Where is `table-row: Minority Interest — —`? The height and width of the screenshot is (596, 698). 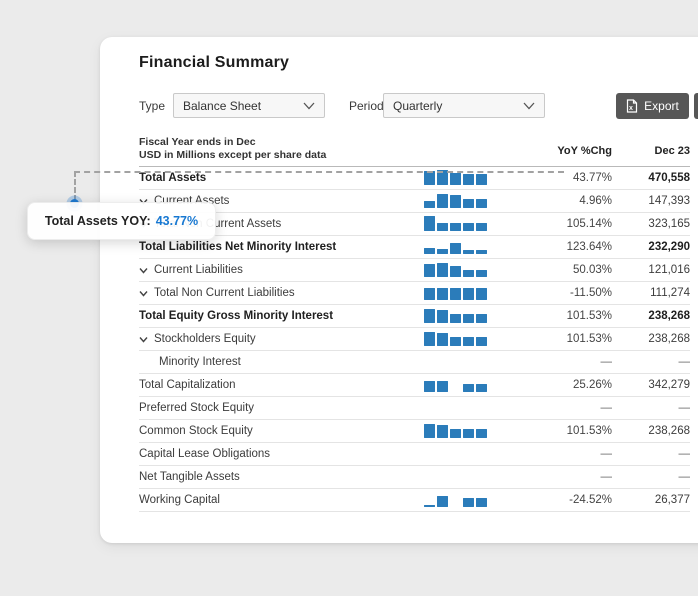
table-row: Minority Interest — — is located at coordinates (414, 362).